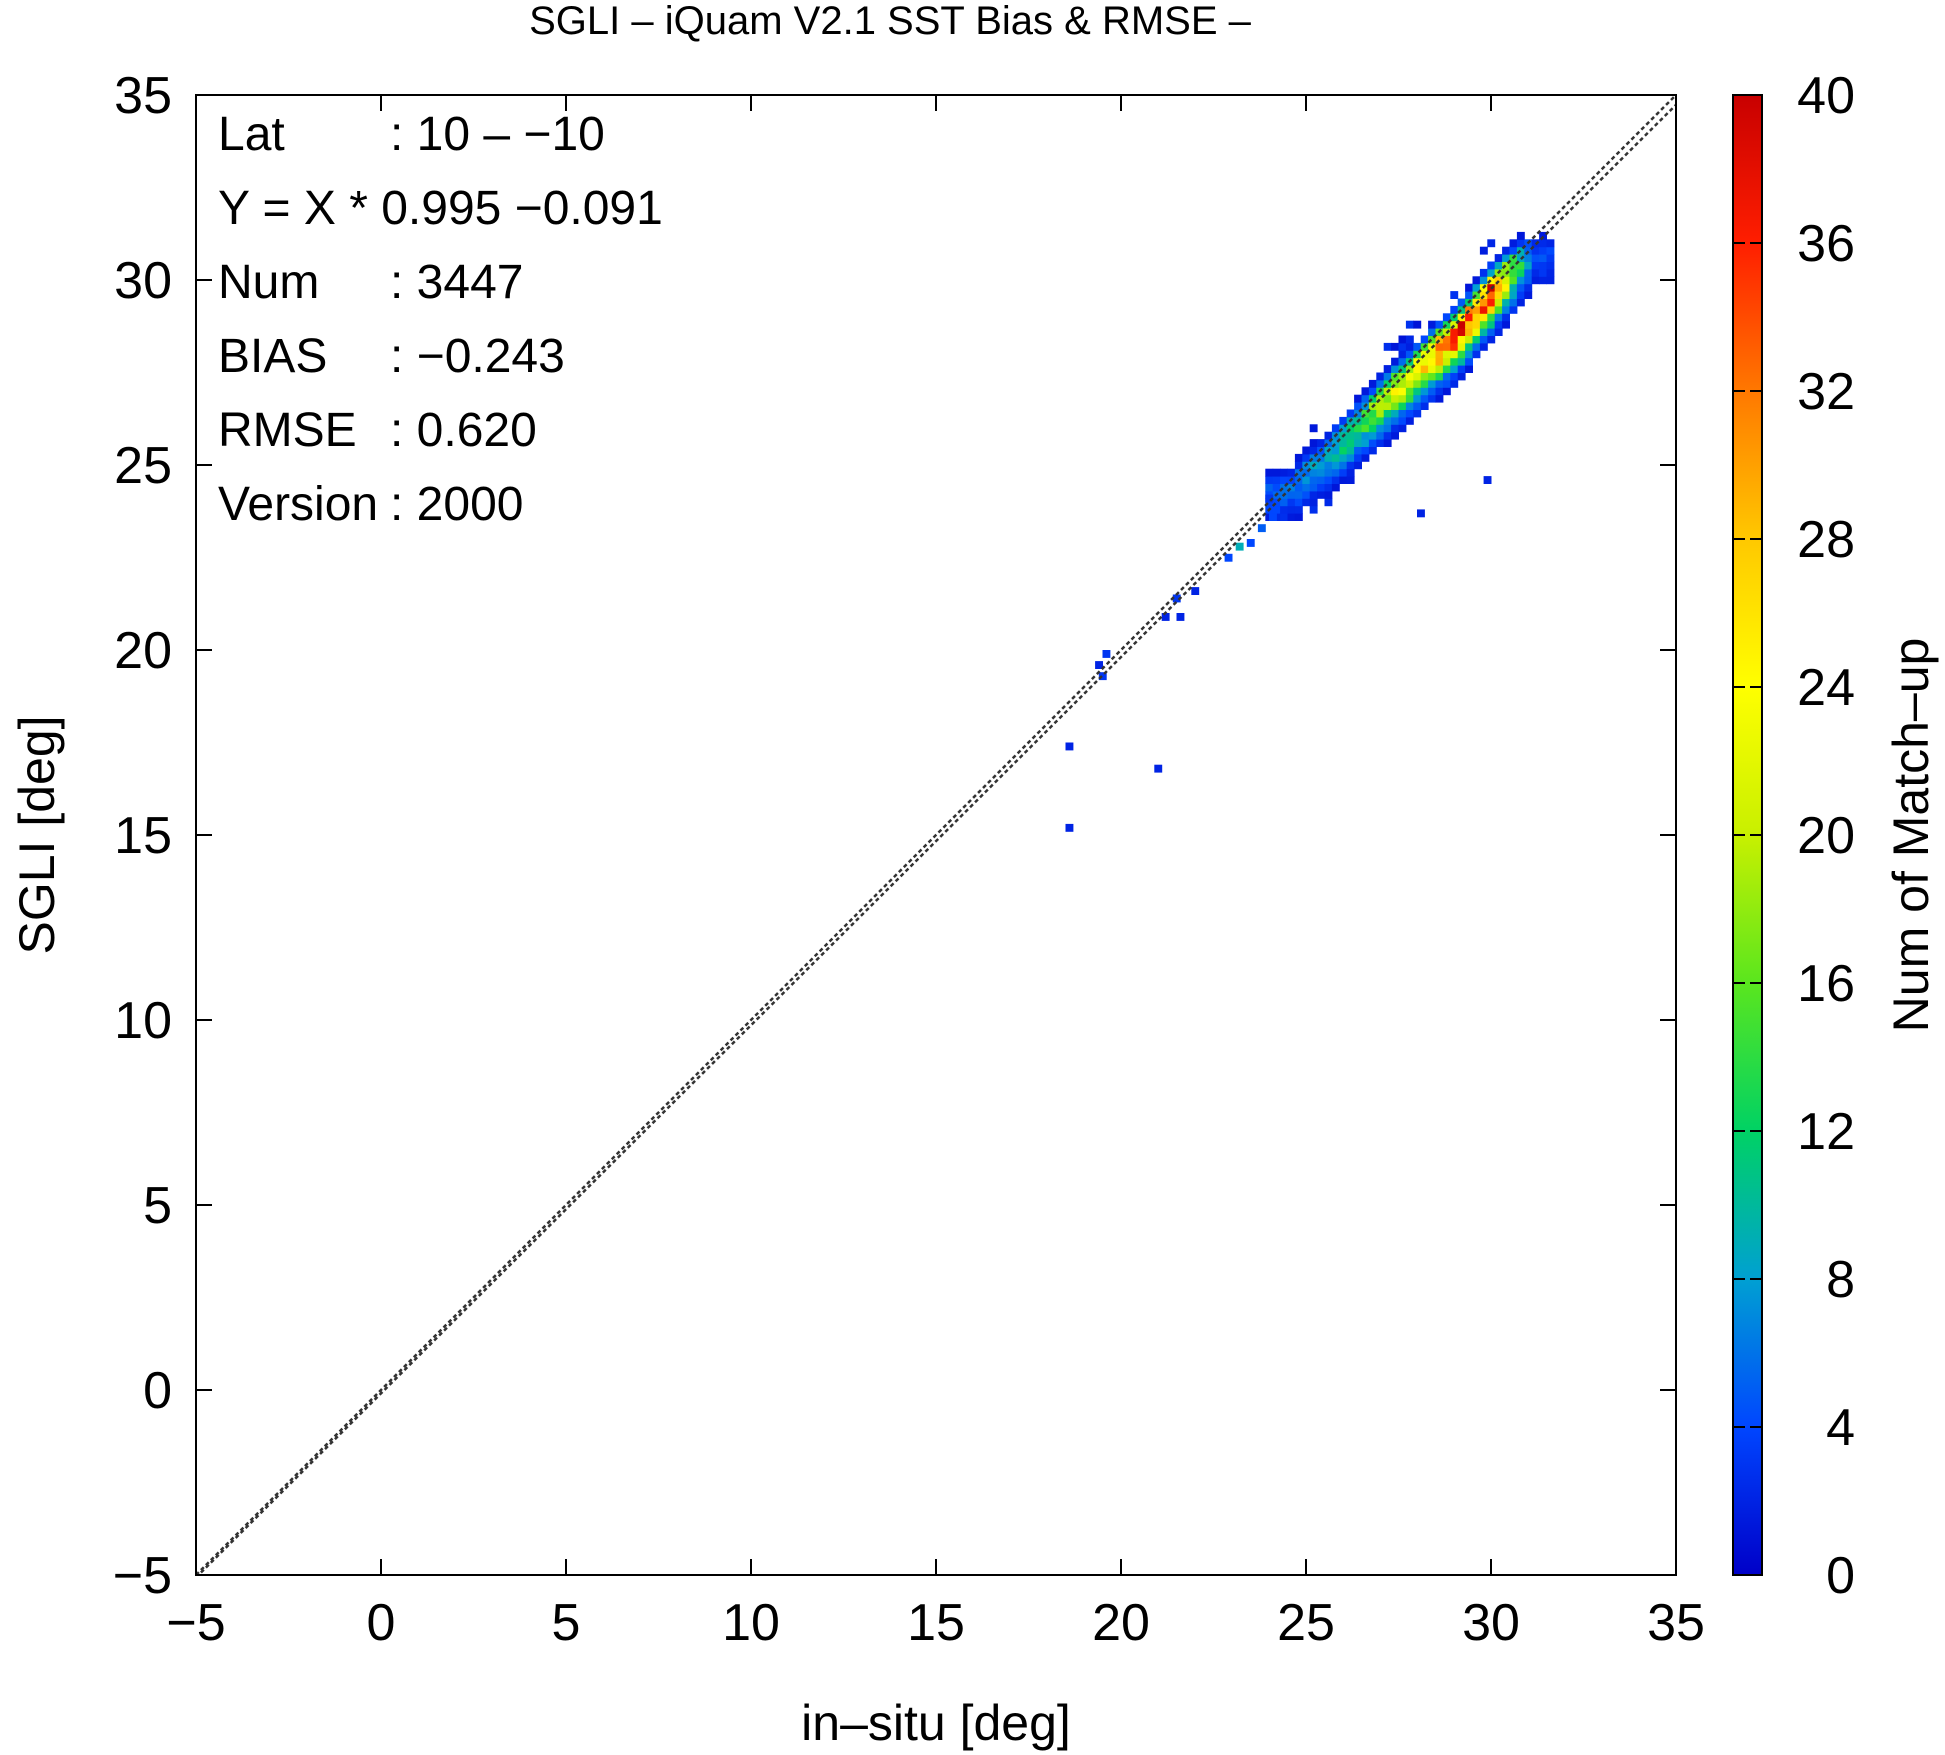 The height and width of the screenshot is (1755, 1945). Describe the element at coordinates (298, 504) in the screenshot. I see `annotation-key: Version` at that location.